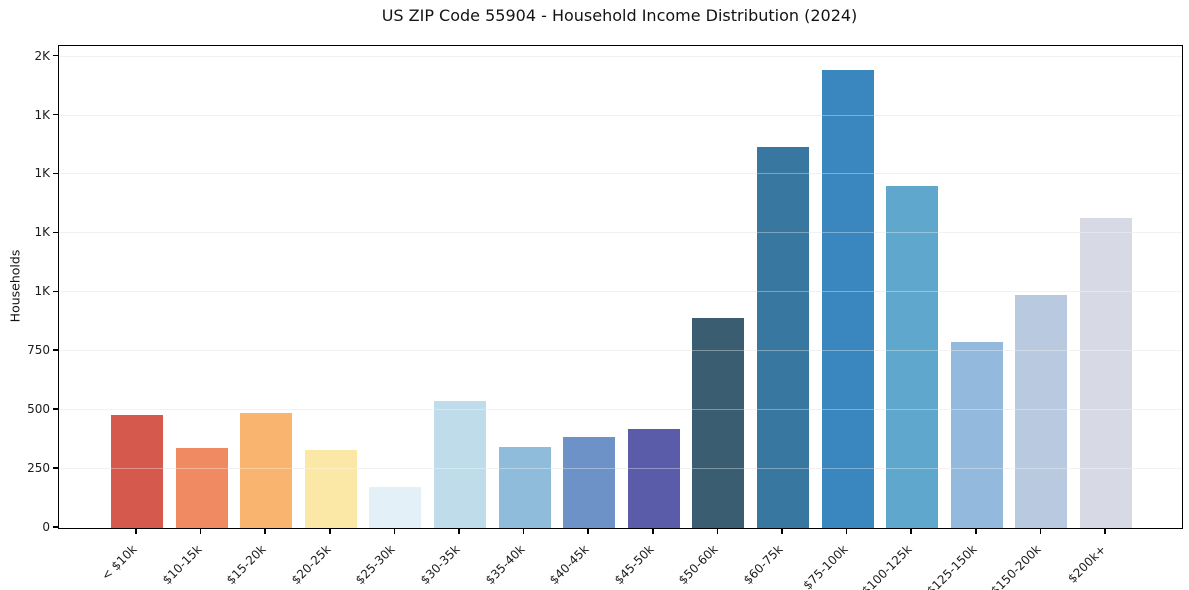 Image resolution: width=1189 pixels, height=590 pixels. Describe the element at coordinates (1106, 373) in the screenshot. I see `bar-200k` at that location.